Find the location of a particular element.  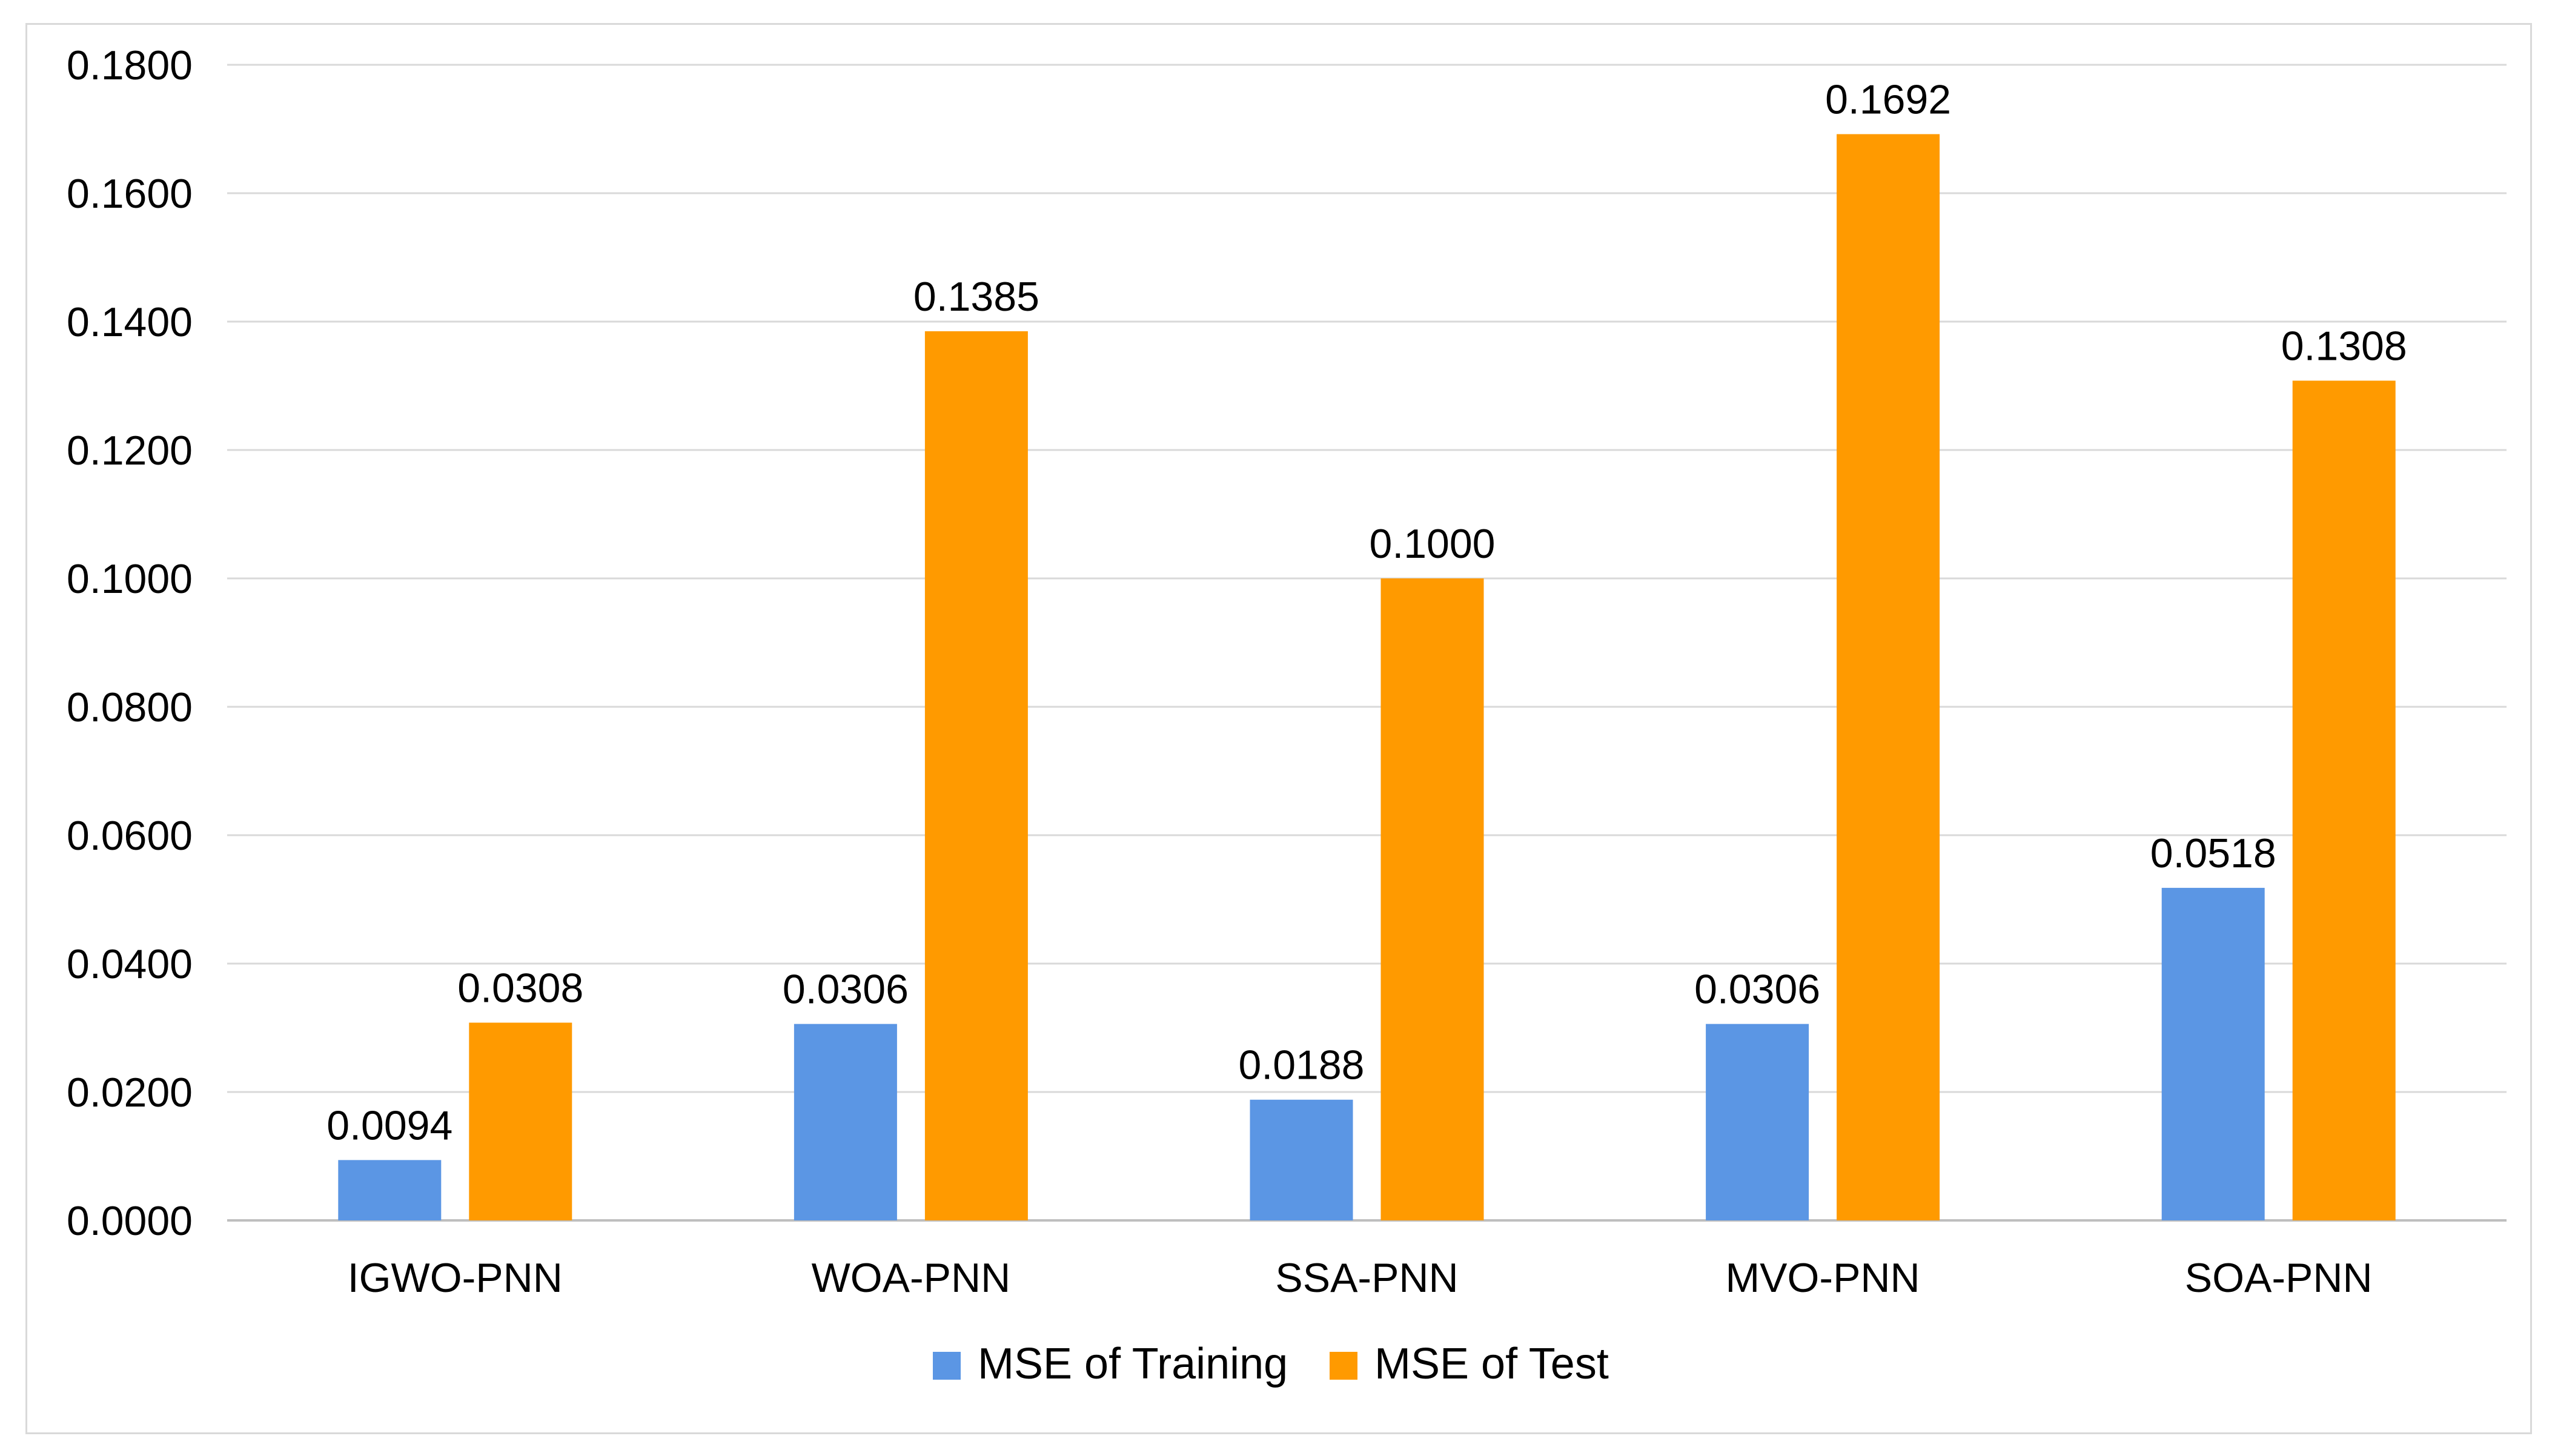

training-bar-soa-pnn is located at coordinates (2213, 1053).